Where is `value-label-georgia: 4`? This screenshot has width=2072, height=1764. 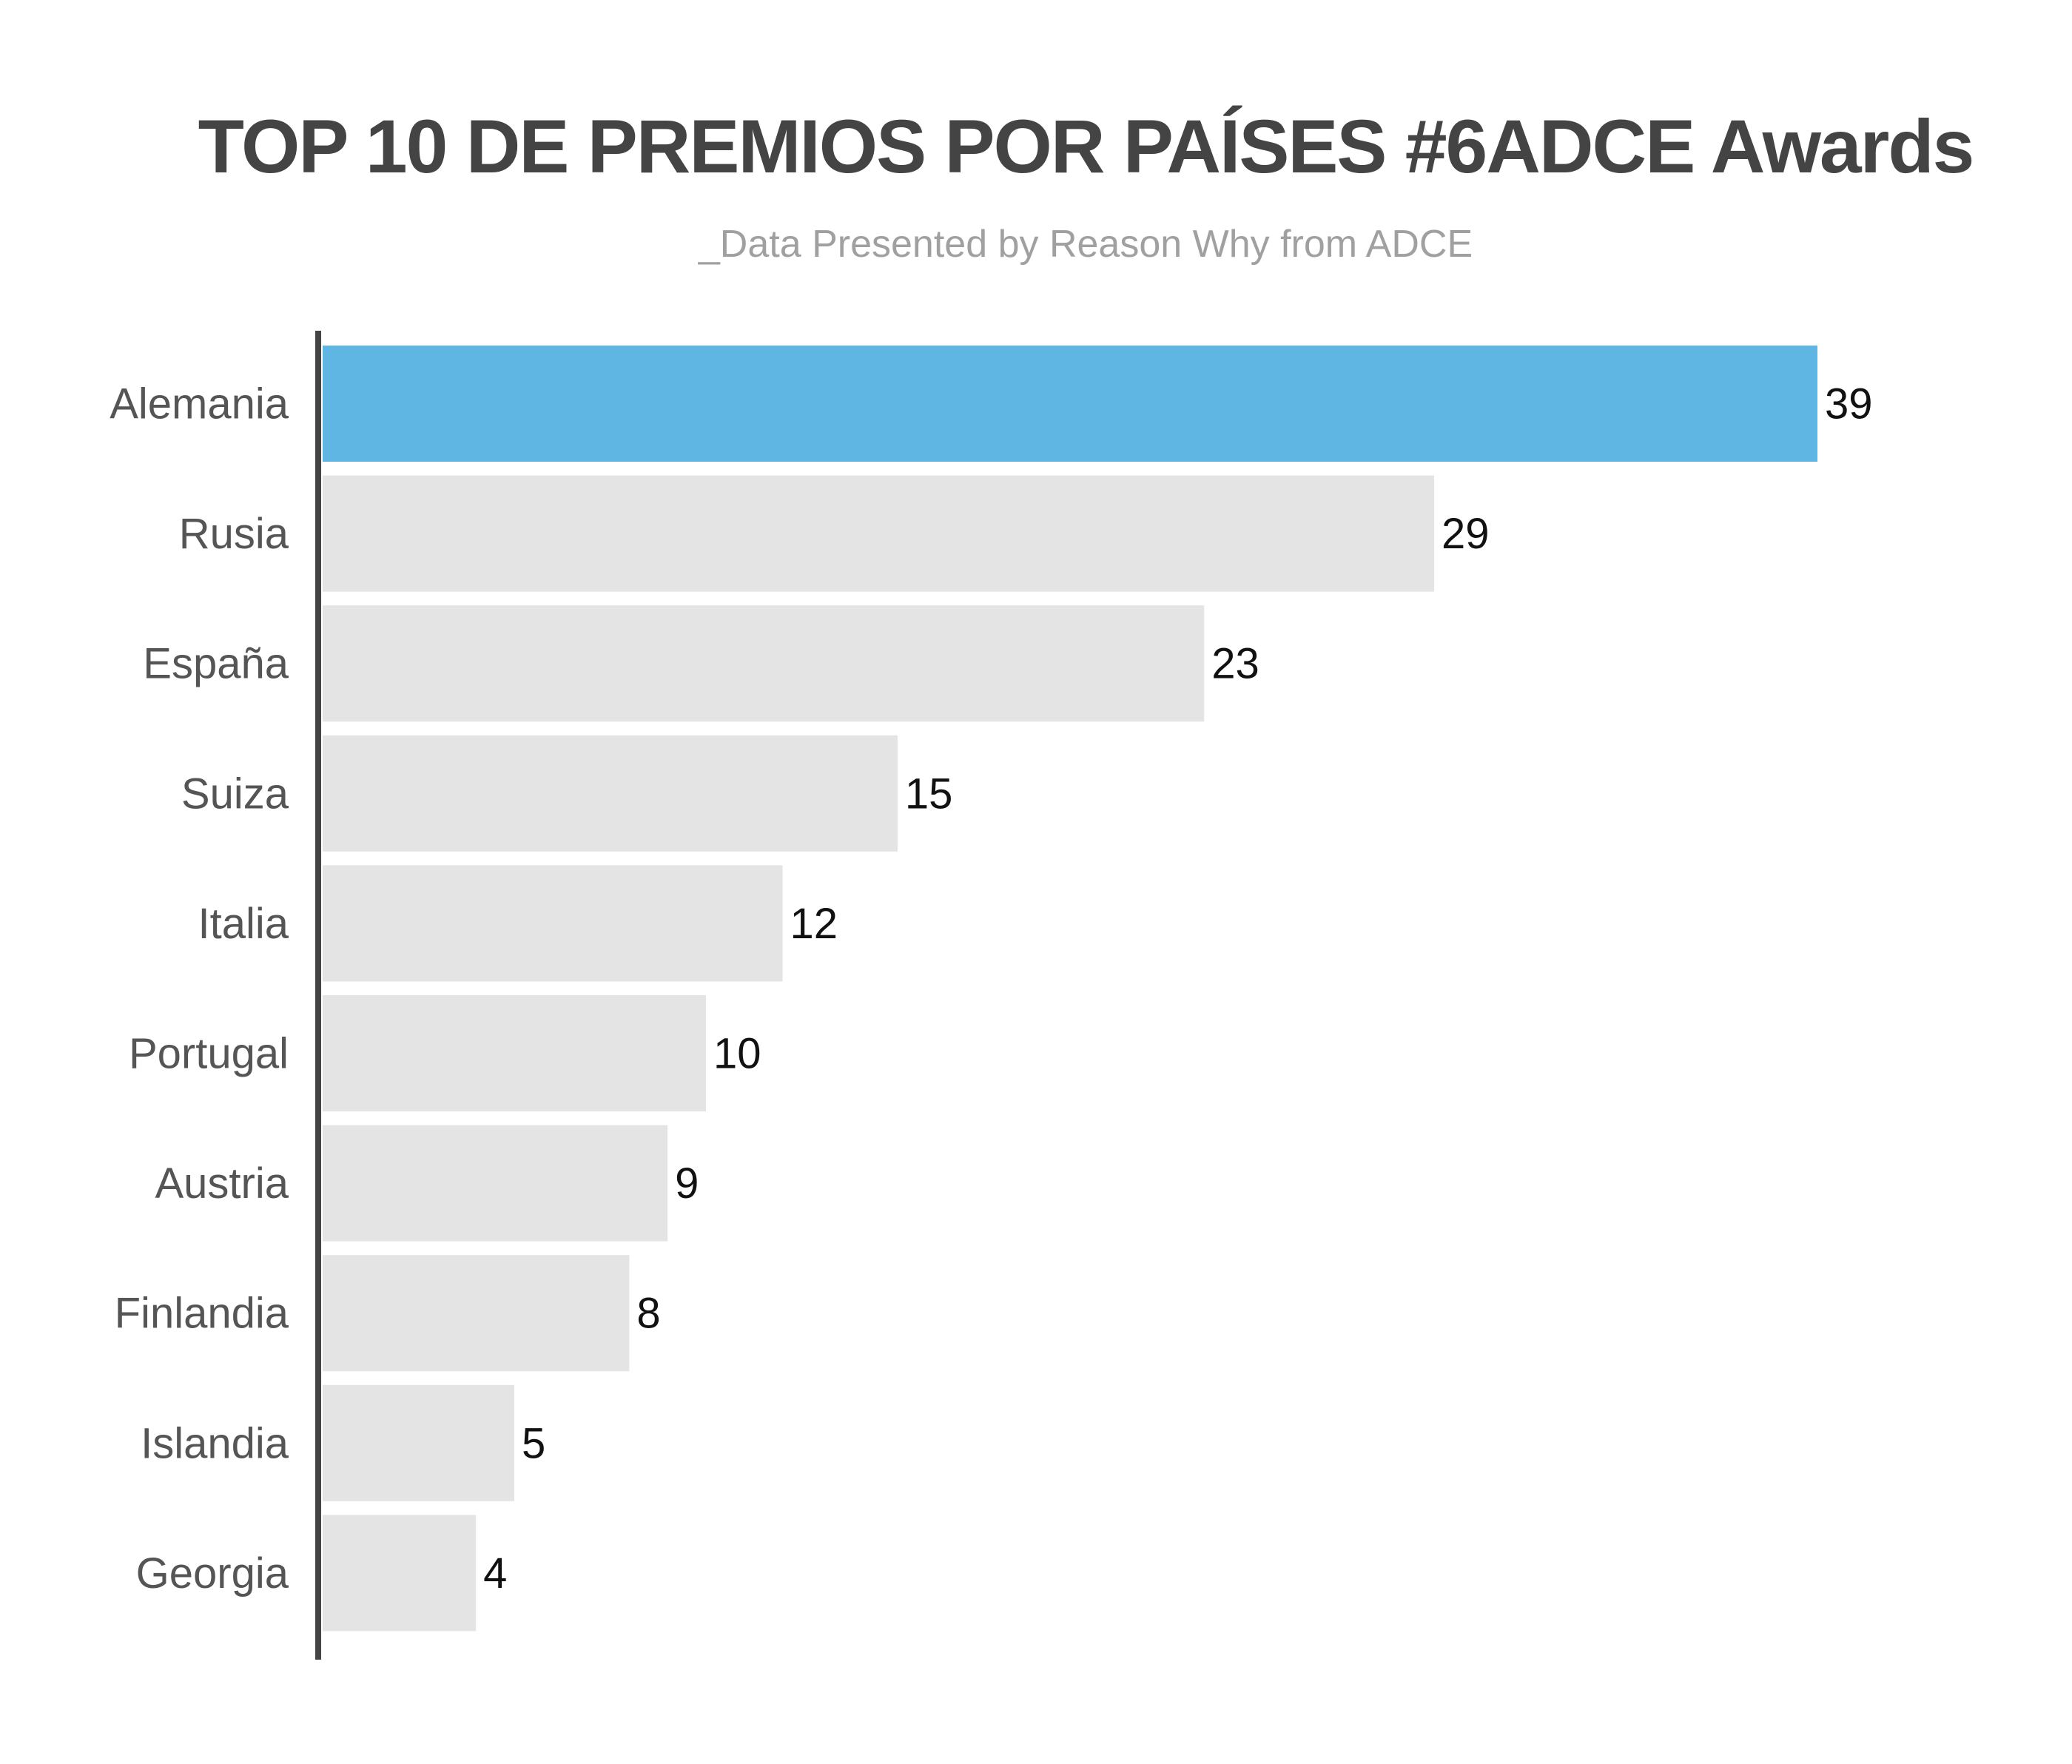
value-label-georgia: 4 is located at coordinates (495, 1573).